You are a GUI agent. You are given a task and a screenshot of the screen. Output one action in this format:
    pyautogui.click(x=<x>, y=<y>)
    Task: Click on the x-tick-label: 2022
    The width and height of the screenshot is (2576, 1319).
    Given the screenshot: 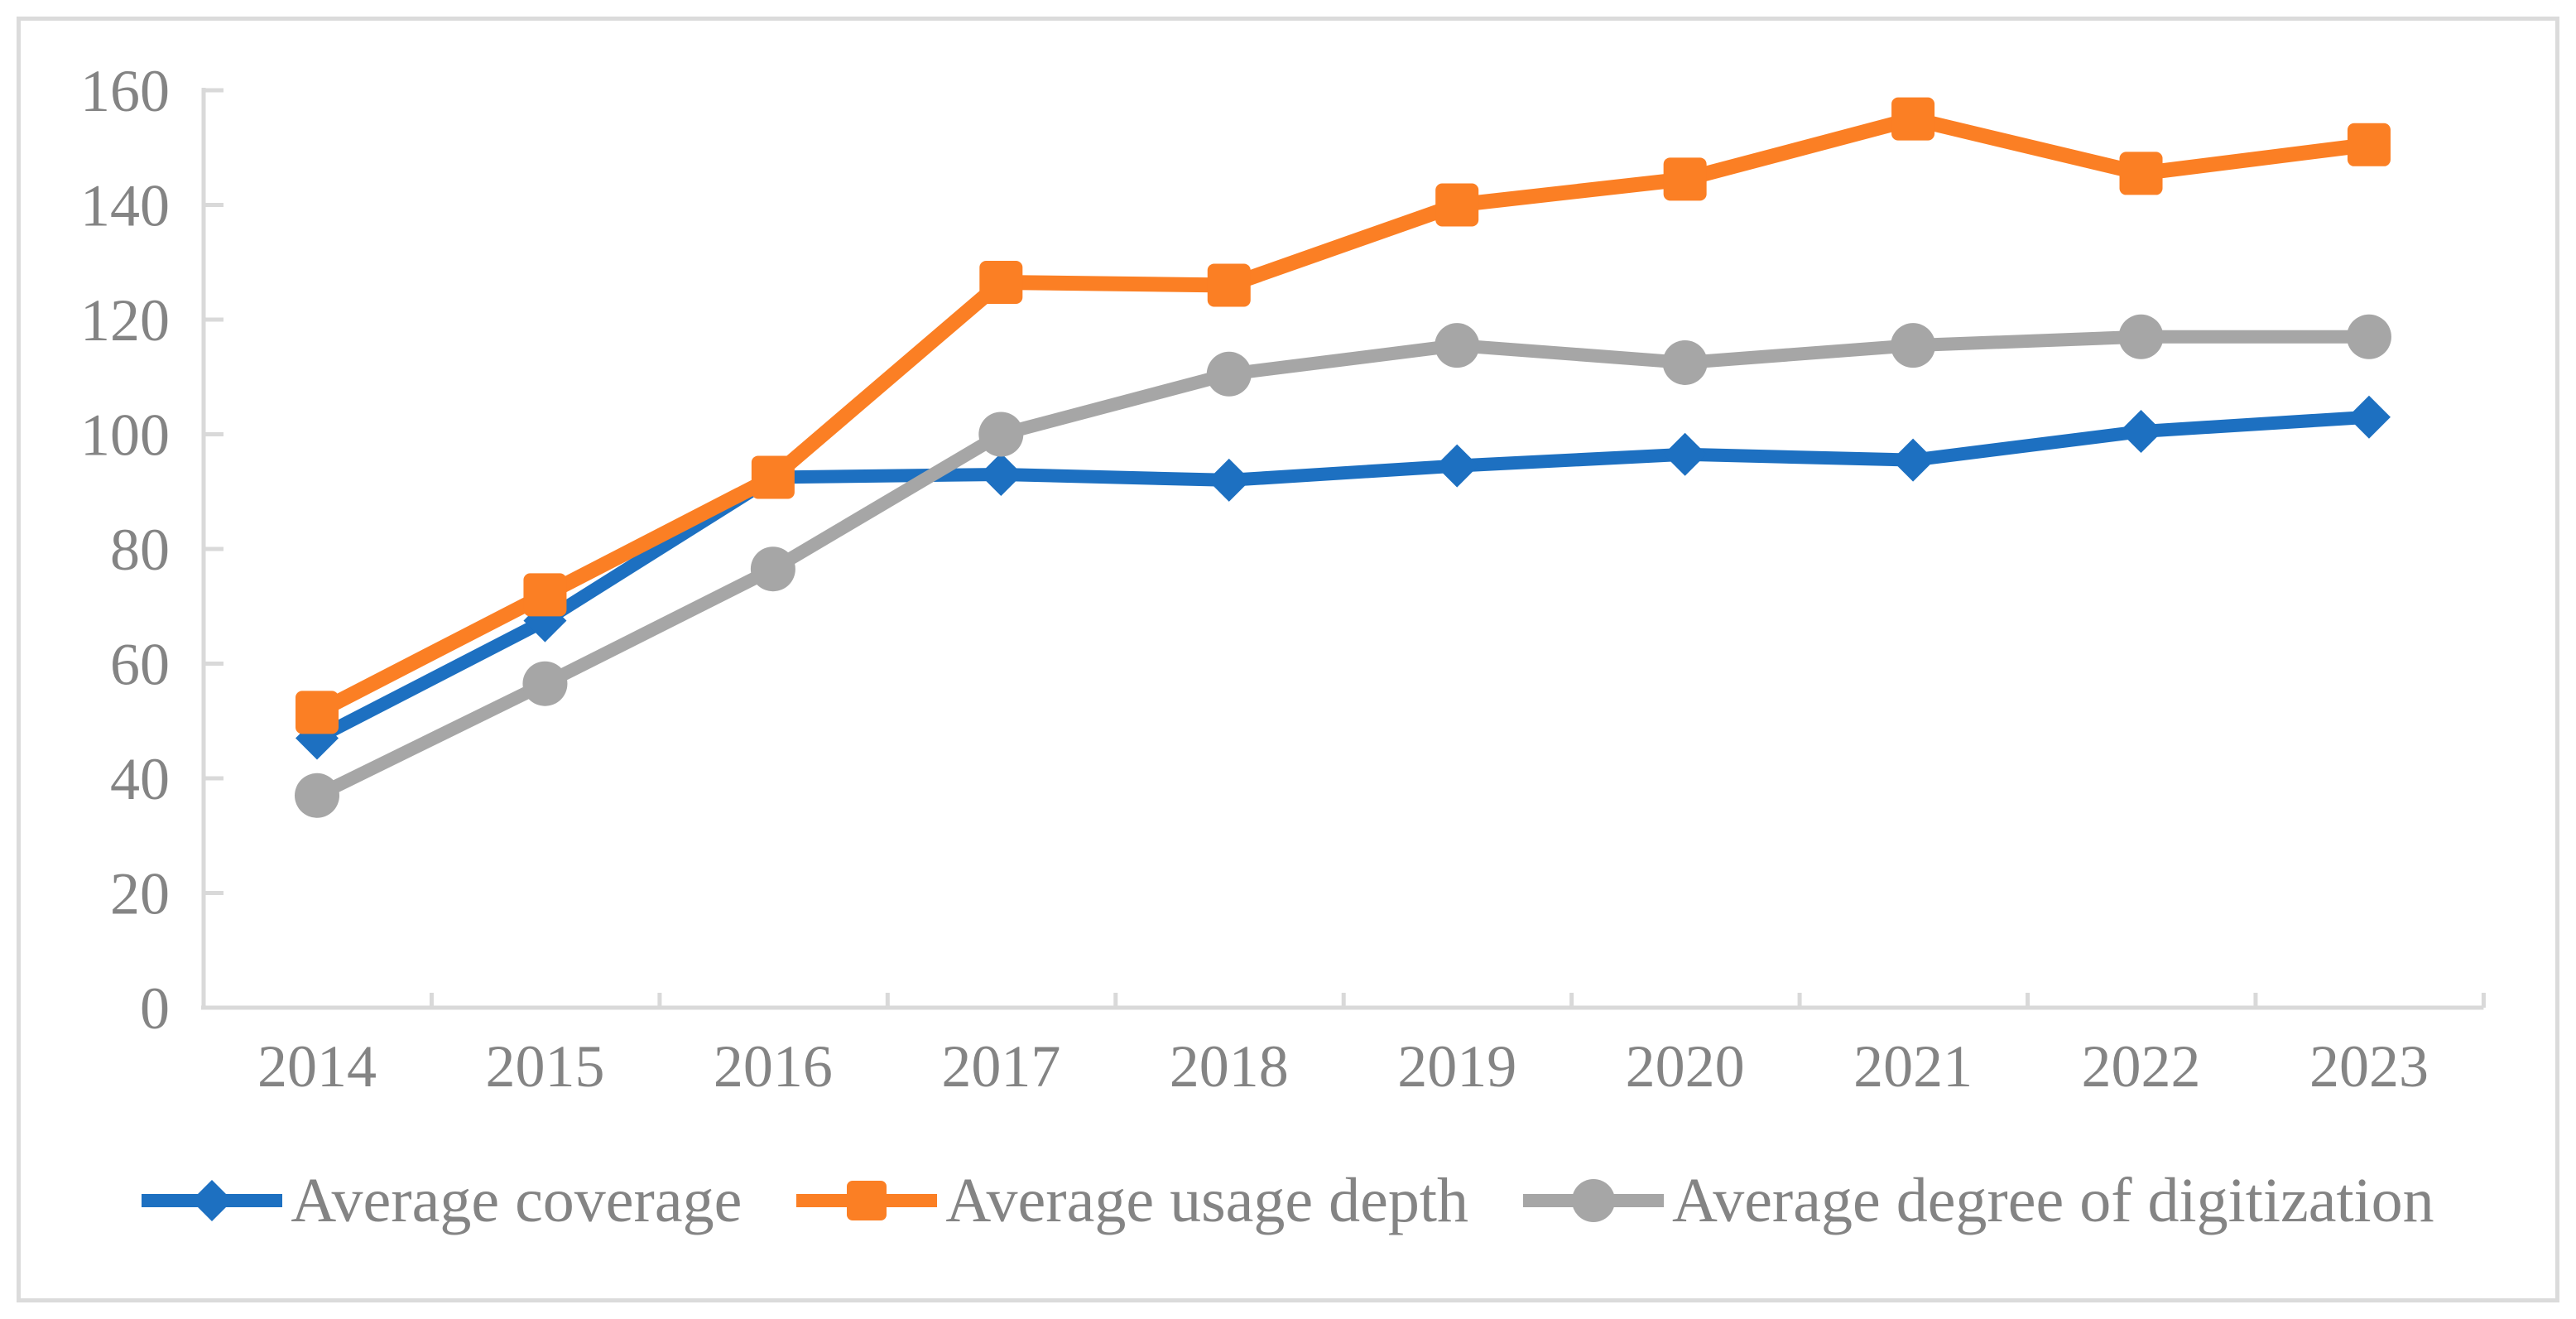 What is the action you would take?
    pyautogui.click(x=2141, y=1066)
    